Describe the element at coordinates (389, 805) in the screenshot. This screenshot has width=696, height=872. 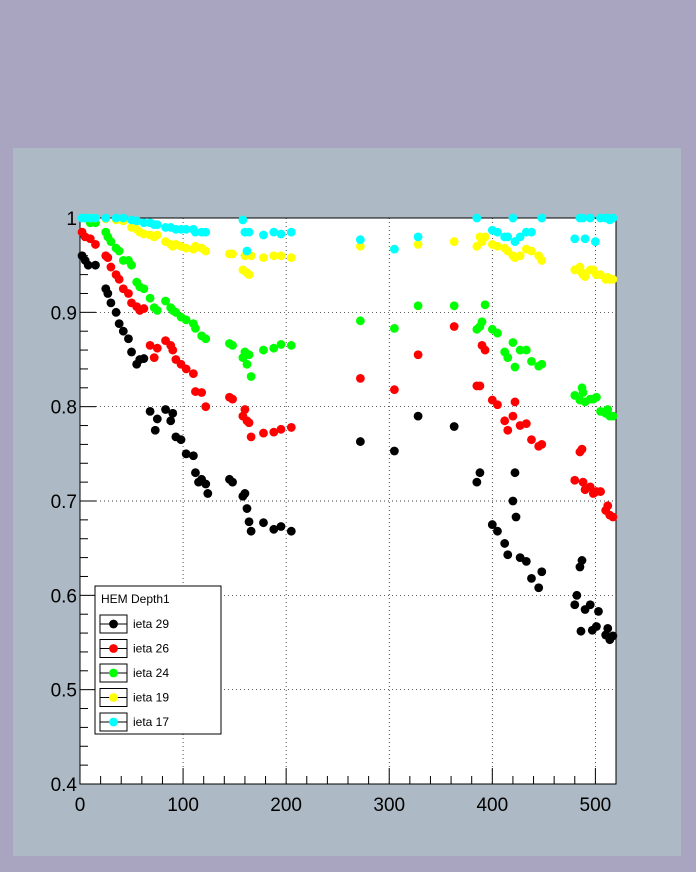
I see `x-tick-label: 300` at that location.